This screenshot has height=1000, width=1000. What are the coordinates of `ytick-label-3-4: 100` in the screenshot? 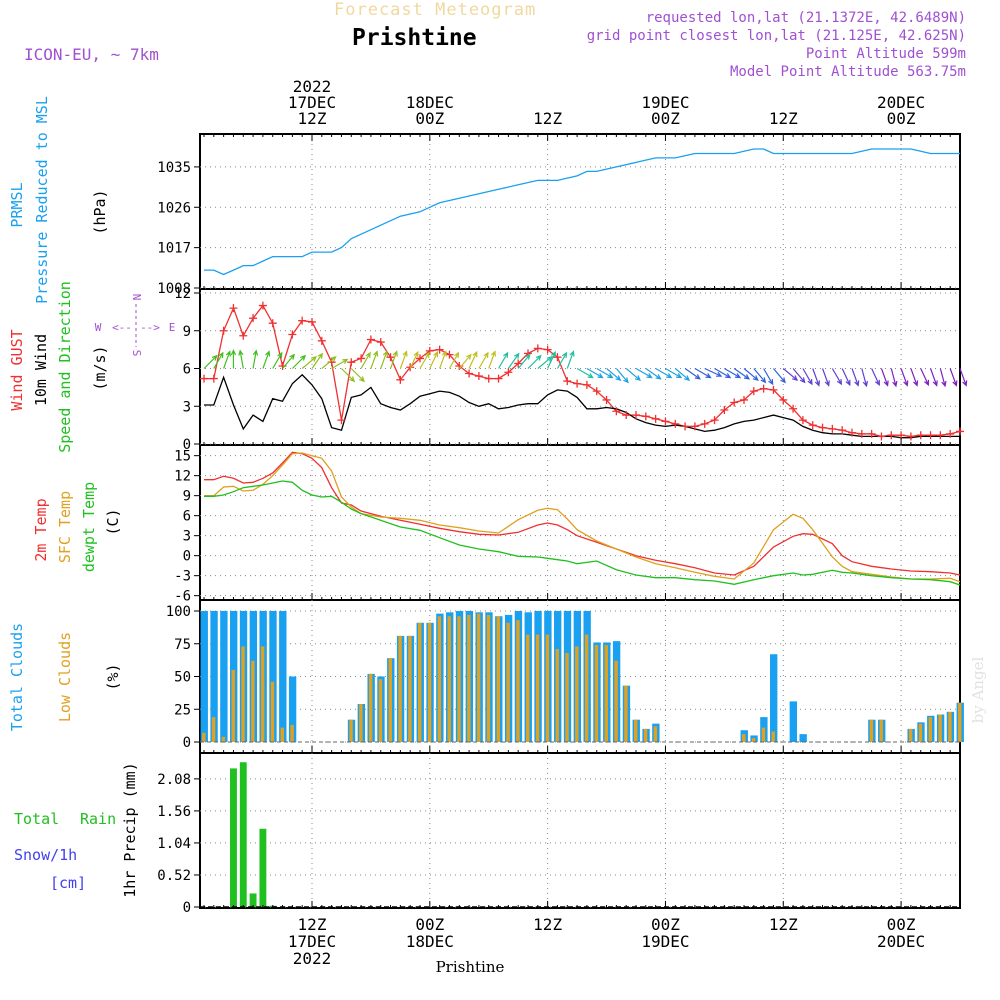 It's located at (178, 612).